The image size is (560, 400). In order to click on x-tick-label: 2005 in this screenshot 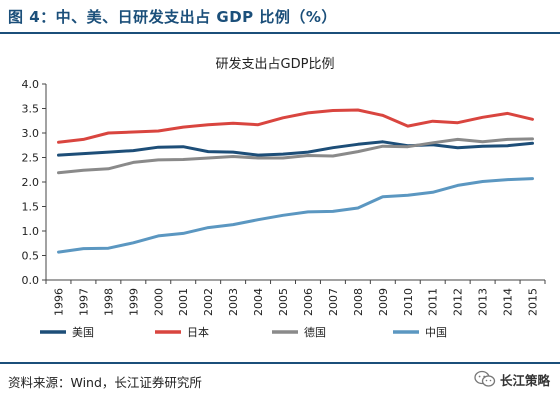, I will do `click(283, 302)`.